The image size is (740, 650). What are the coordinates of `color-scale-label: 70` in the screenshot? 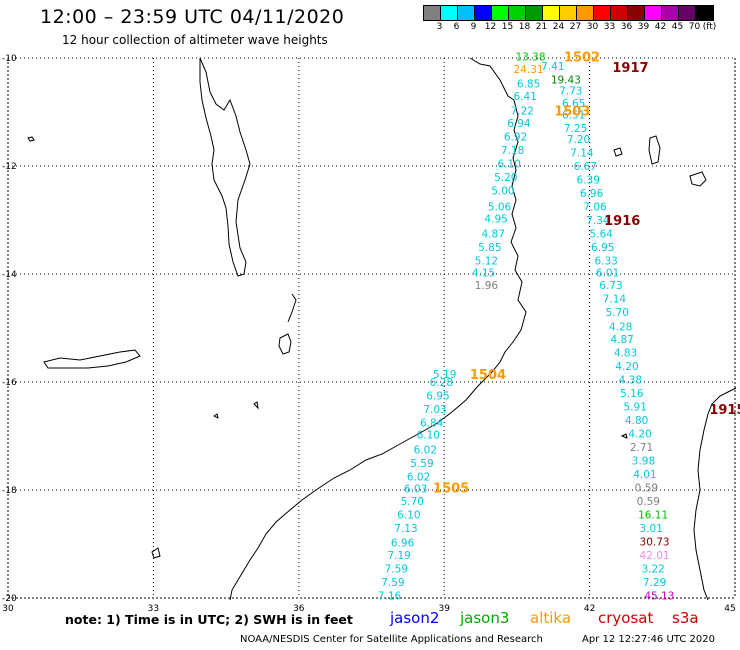 It's located at (694, 27).